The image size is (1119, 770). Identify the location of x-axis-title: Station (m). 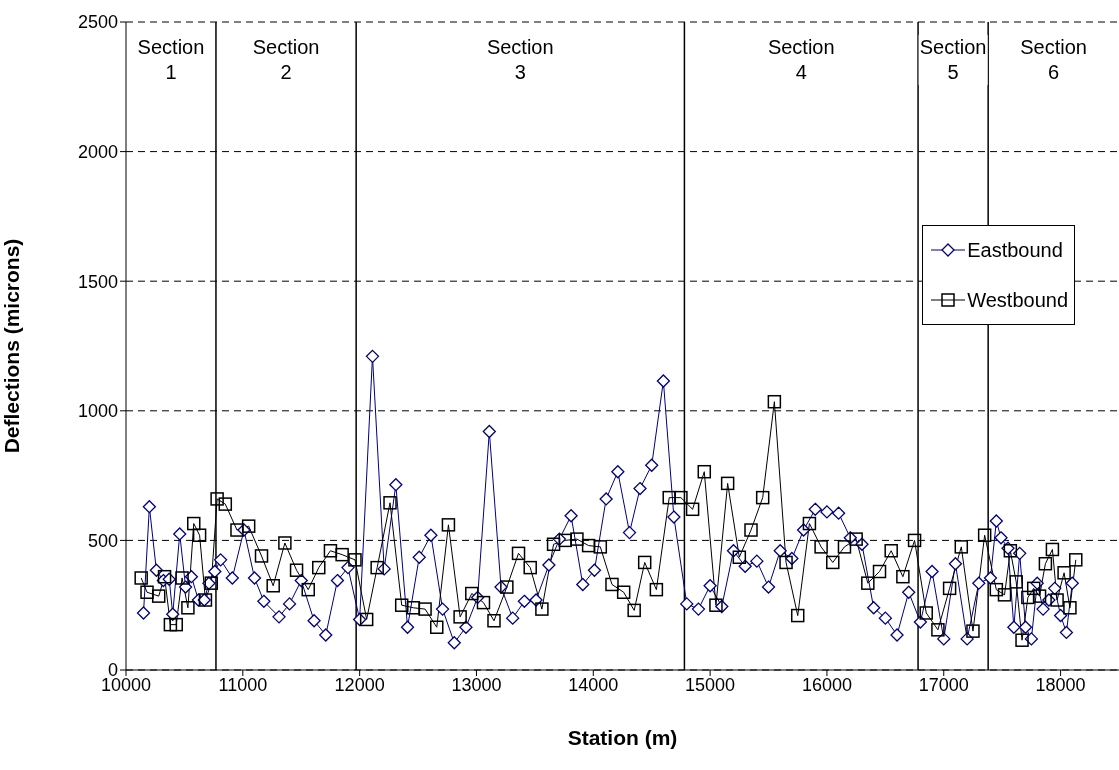
(622, 737).